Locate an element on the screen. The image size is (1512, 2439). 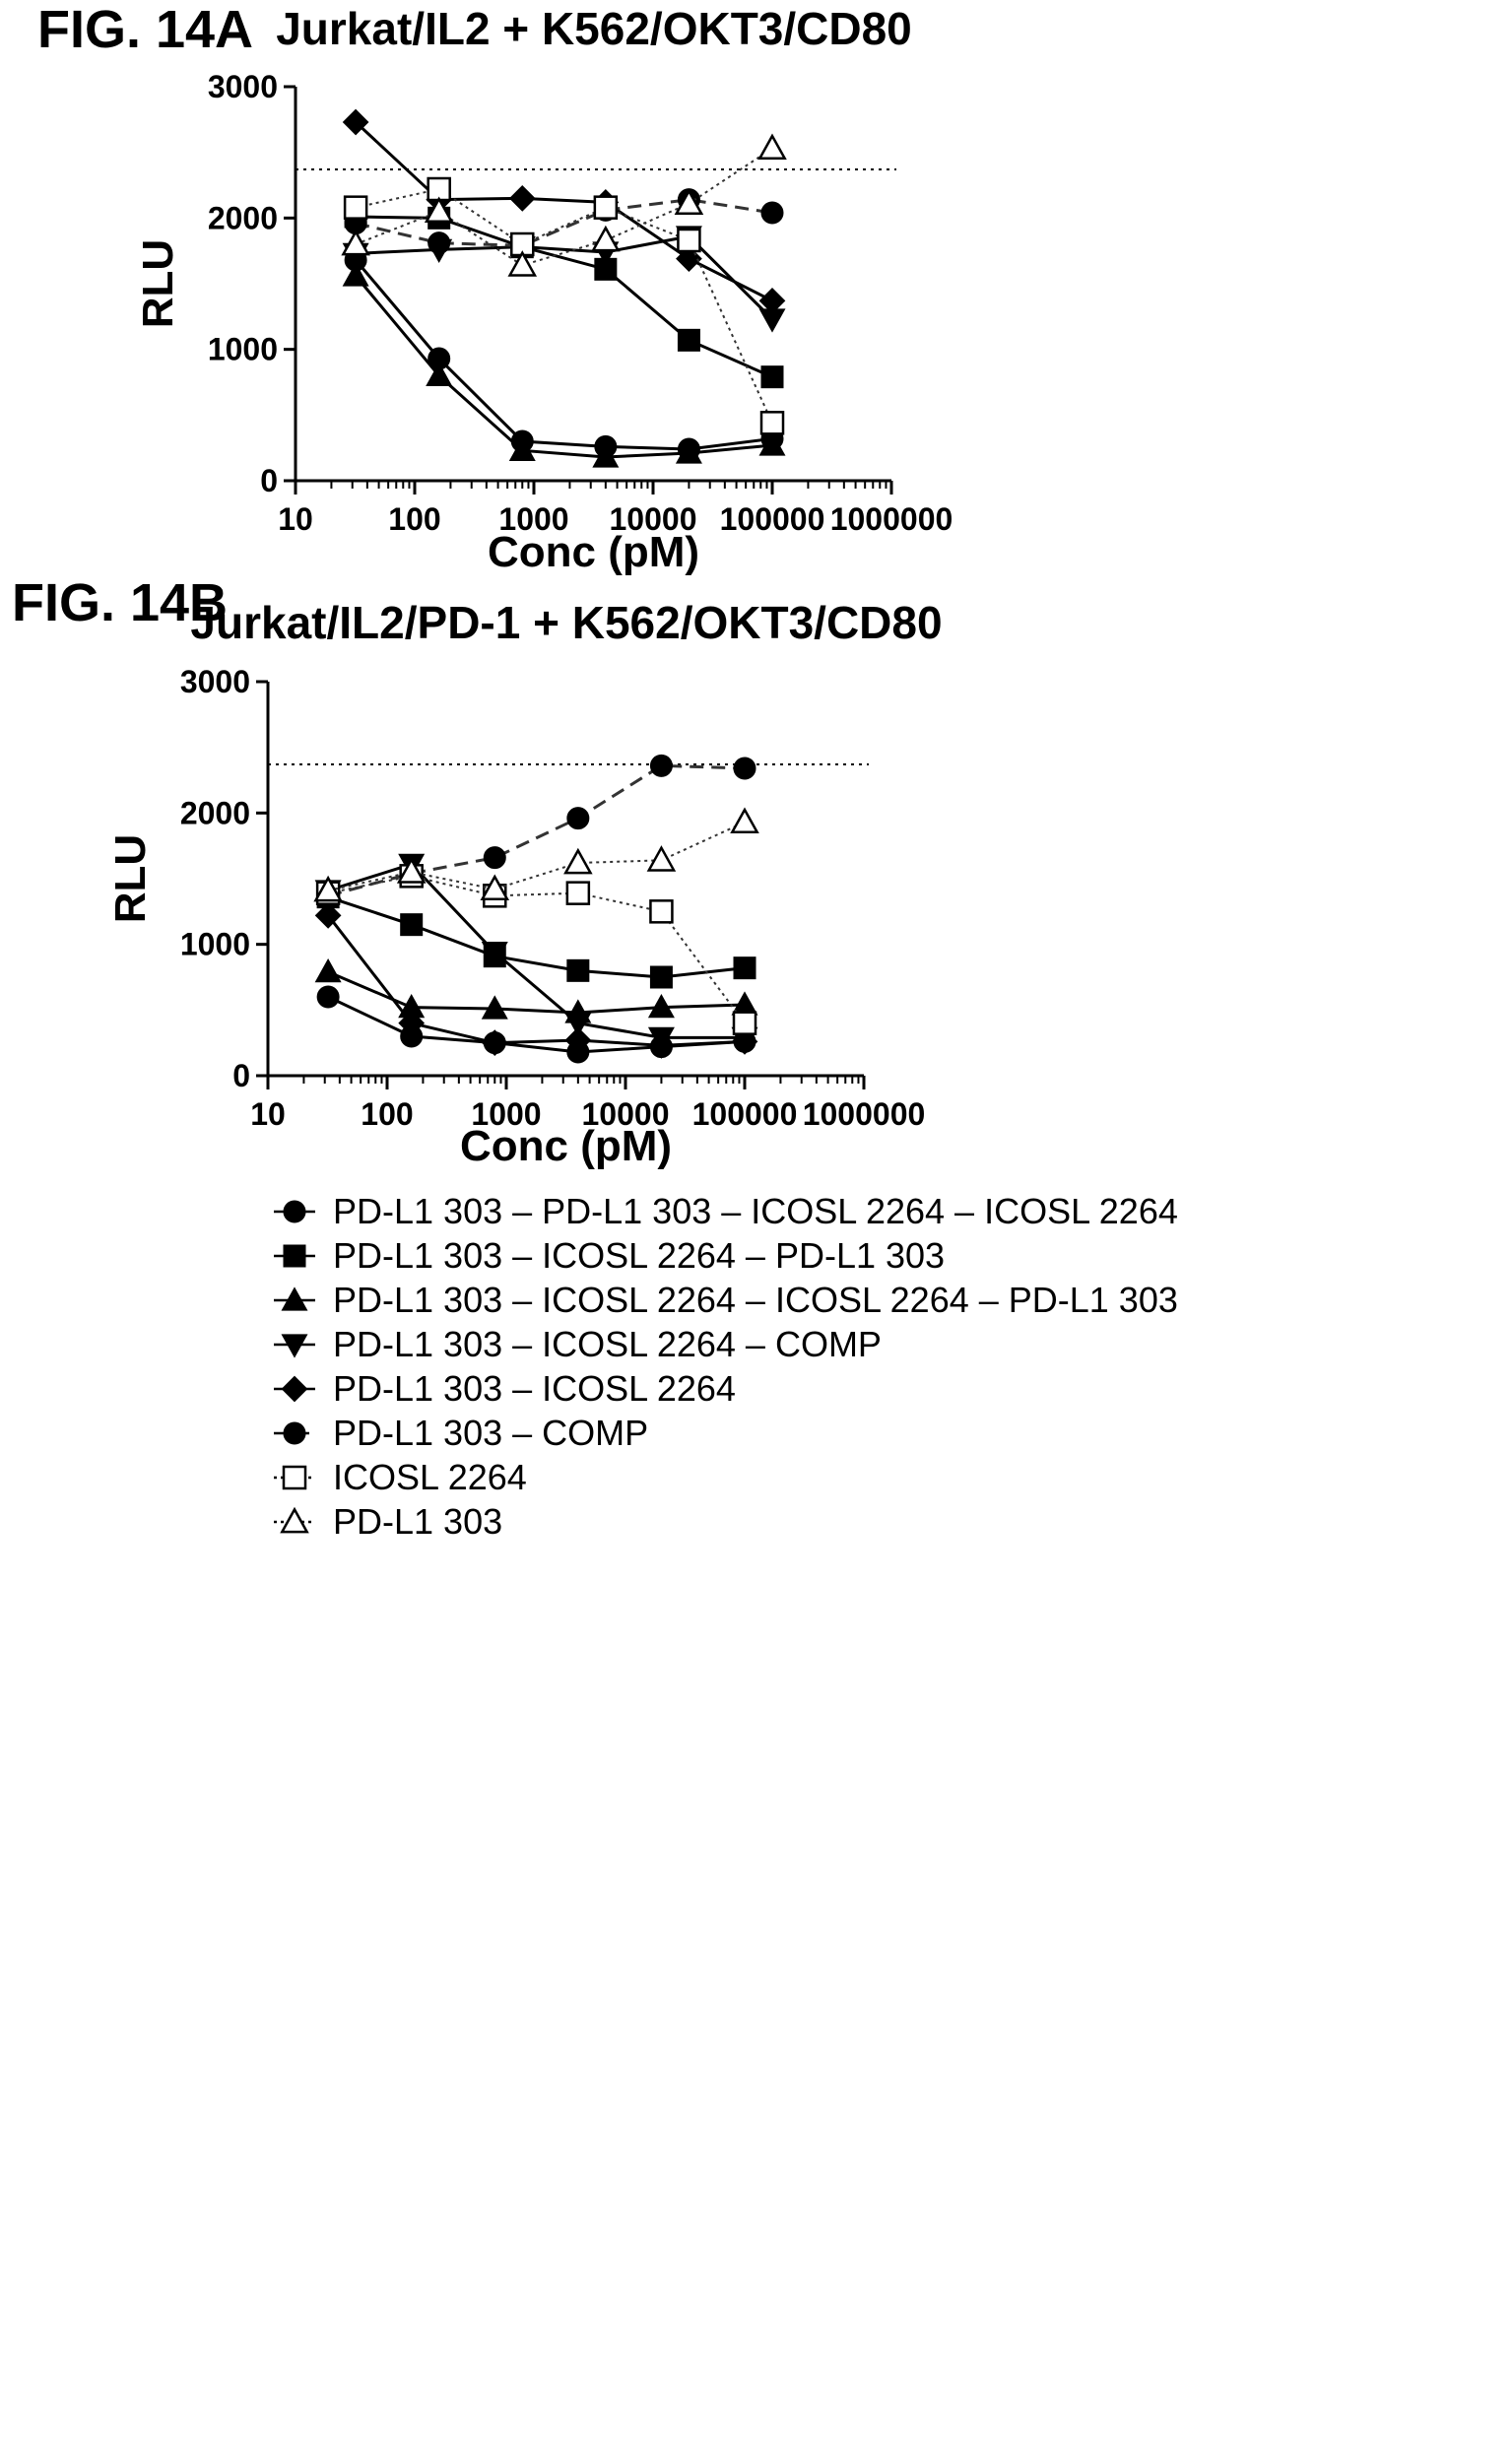
x-tick-label: 100 is located at coordinates (387, 1114).